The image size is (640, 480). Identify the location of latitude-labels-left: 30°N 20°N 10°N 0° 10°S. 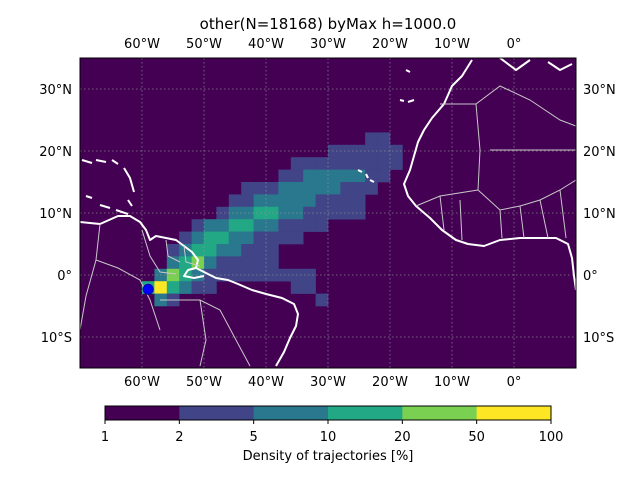
(55, 214).